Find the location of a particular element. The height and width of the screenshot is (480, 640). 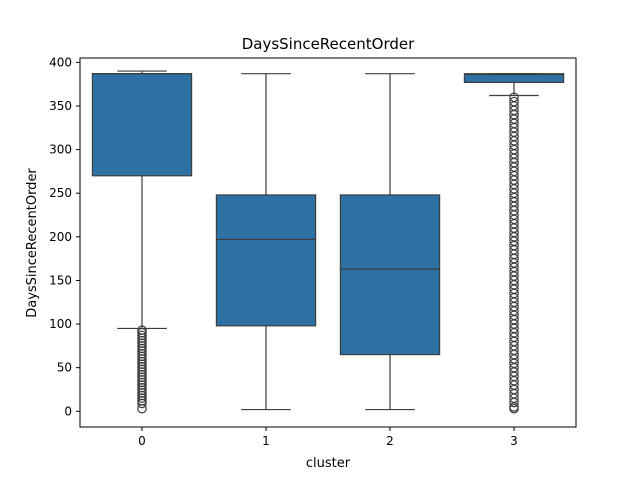

y-tick-label: 250 is located at coordinates (60, 193).